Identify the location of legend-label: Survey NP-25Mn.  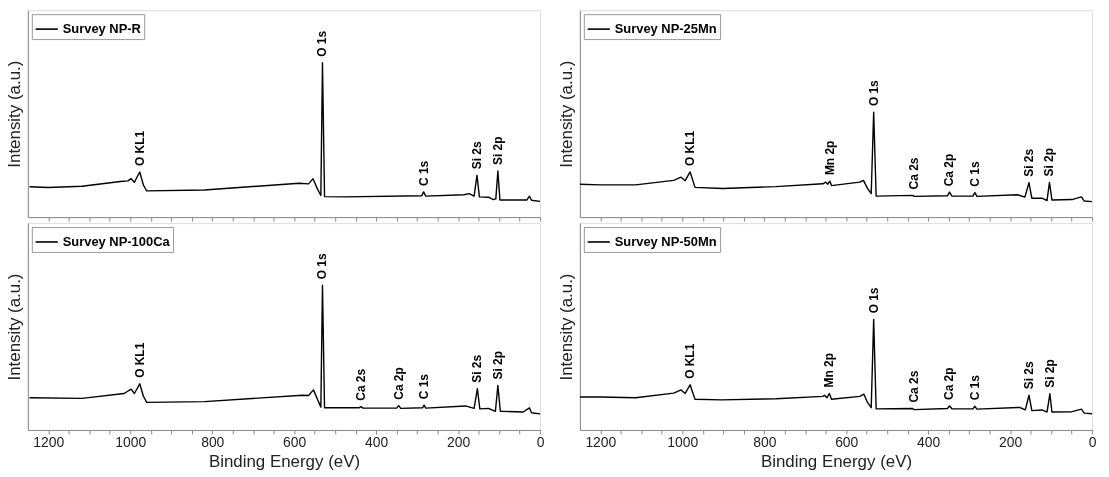
(665, 29).